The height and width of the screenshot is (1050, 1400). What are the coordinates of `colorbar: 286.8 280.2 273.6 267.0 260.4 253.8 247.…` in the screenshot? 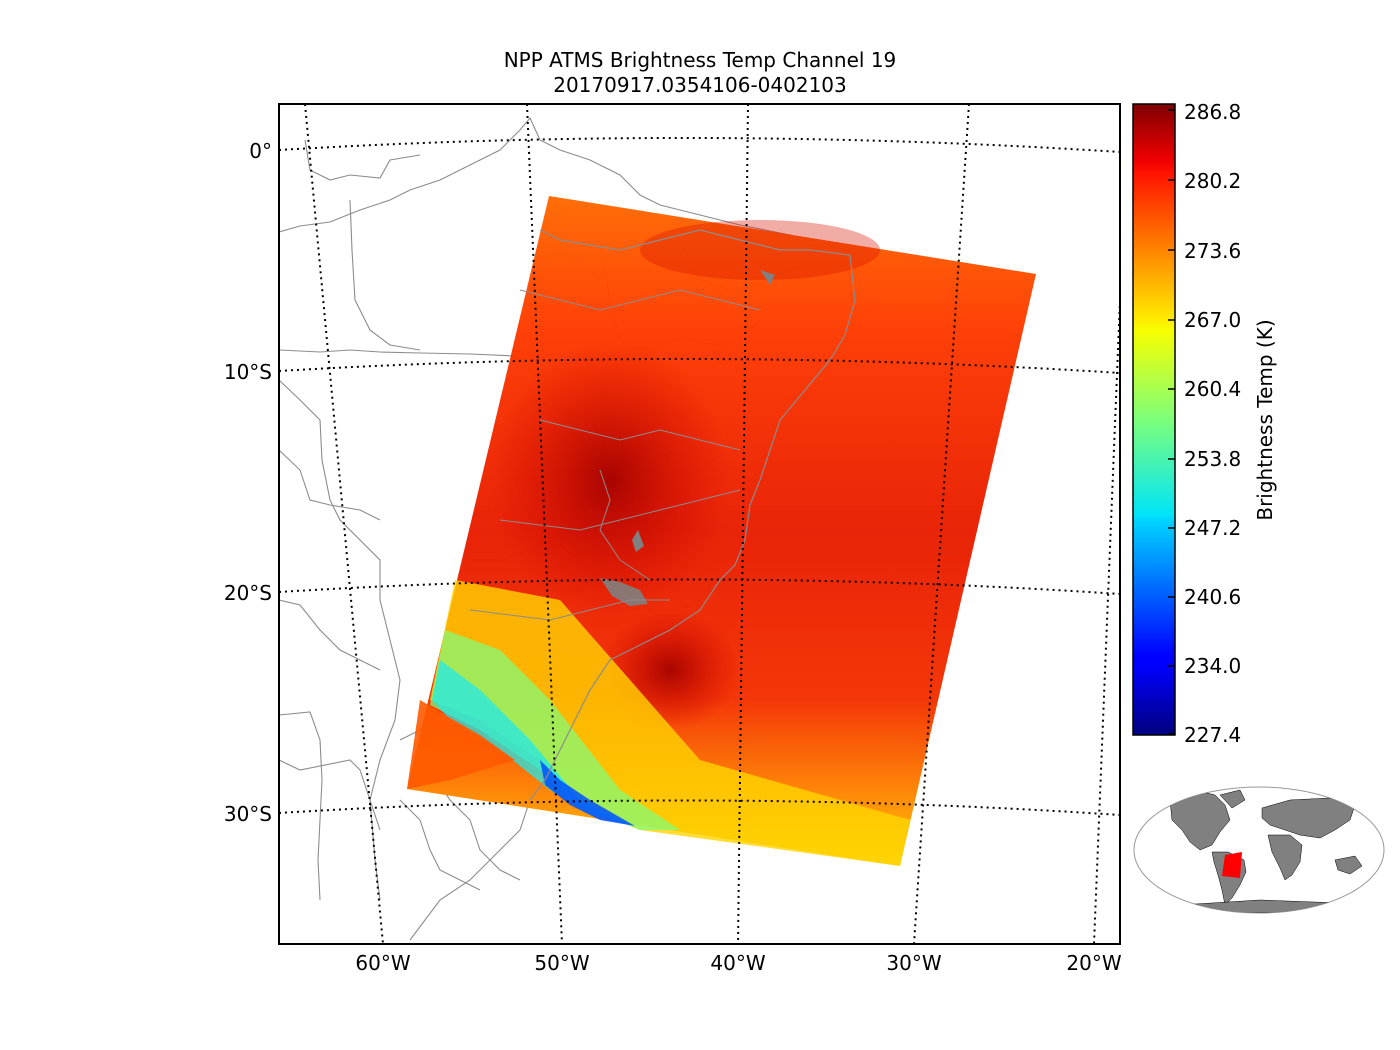 It's located at (1204, 423).